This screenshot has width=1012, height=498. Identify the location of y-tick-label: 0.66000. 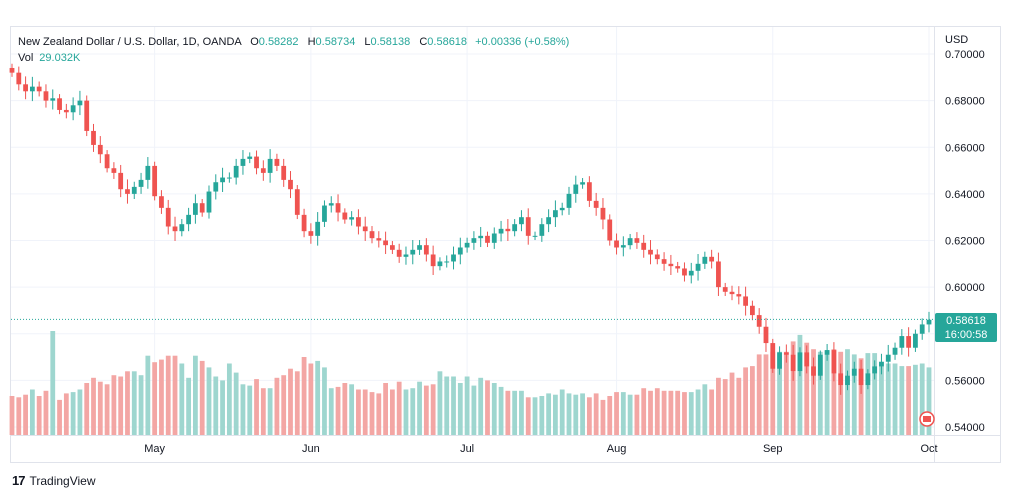
(965, 148).